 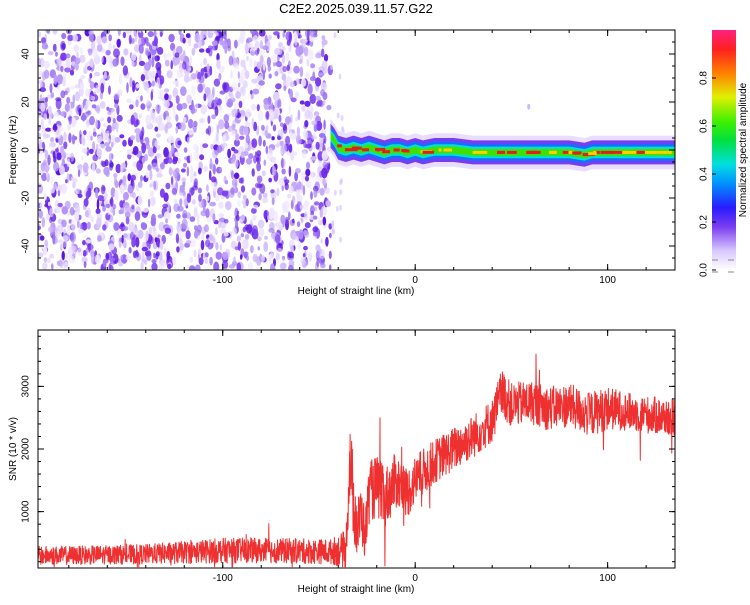 I want to click on spectrogram-ylabel: Frequency (Hz), so click(x=13, y=150).